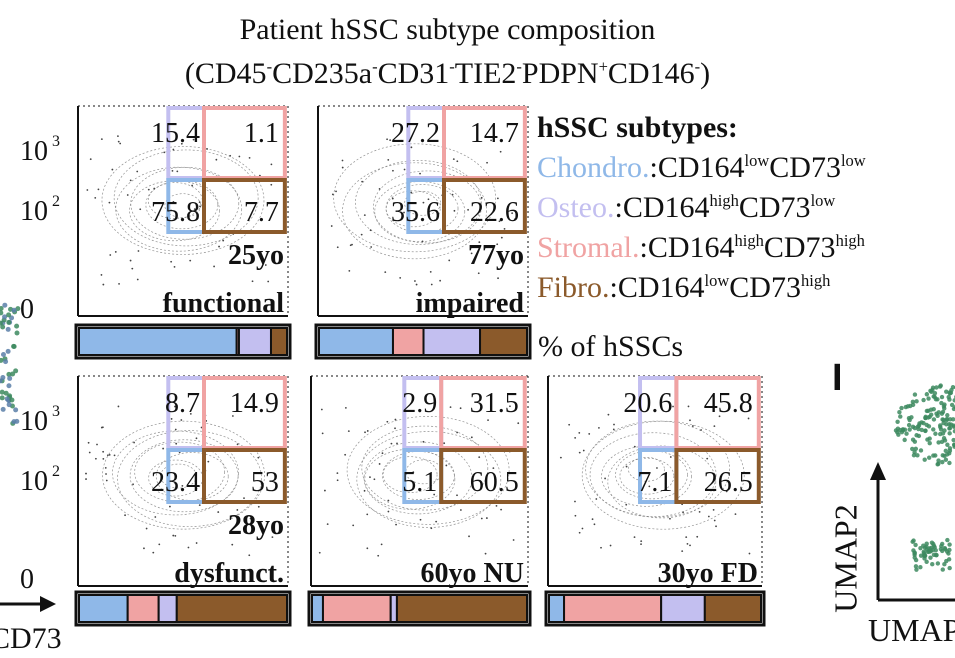  Describe the element at coordinates (799, 247) in the screenshot. I see `legend-marker: CD73` at that location.